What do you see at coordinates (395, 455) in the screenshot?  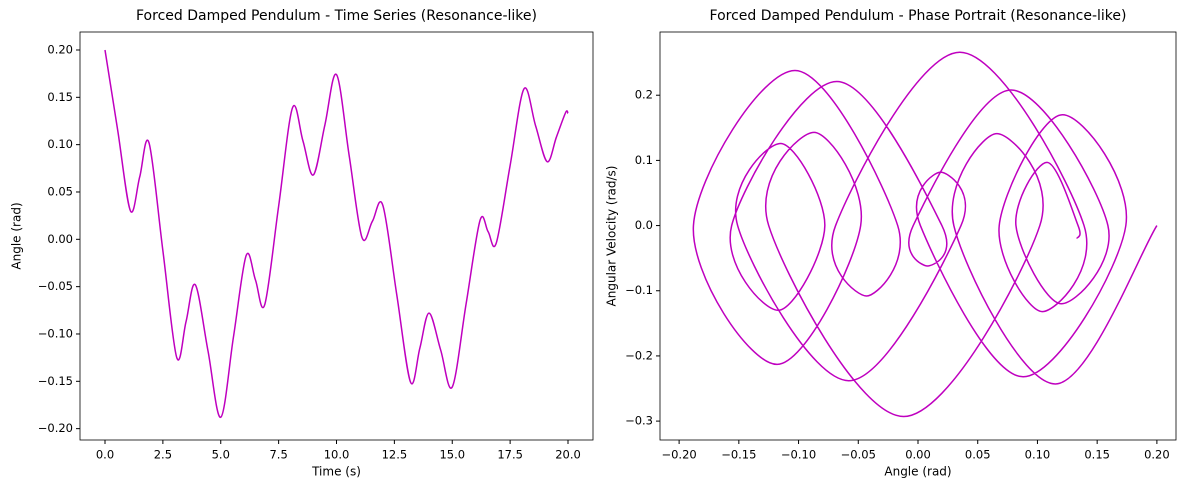 I see `x-tick-label: 12.5` at bounding box center [395, 455].